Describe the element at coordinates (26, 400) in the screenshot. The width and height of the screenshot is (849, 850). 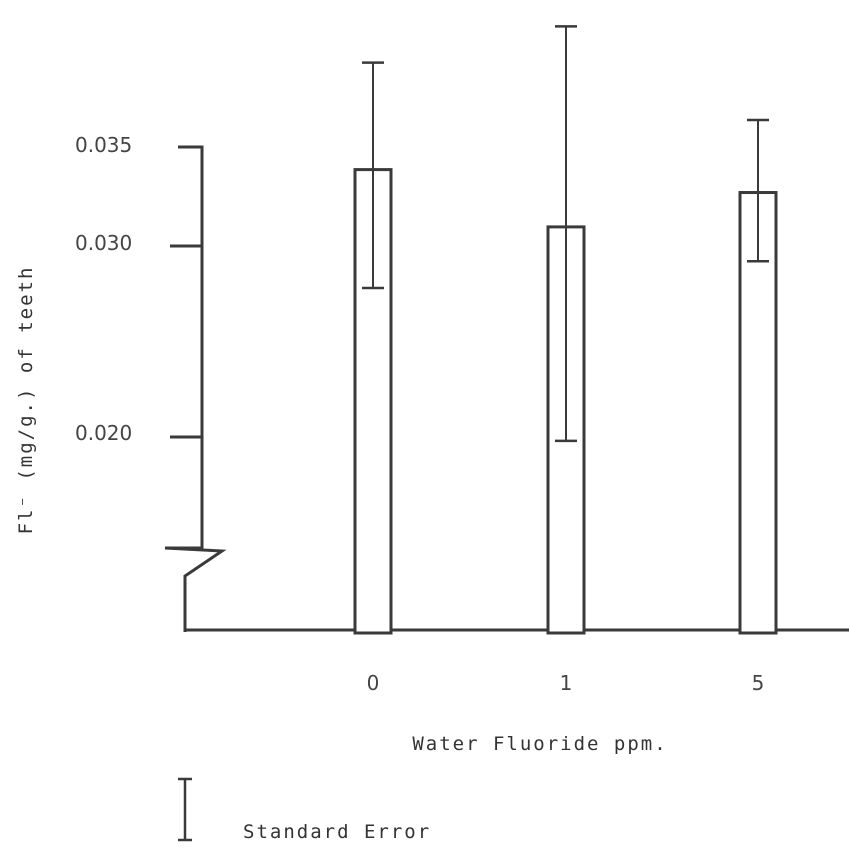
I see `y-axis-label: Fl⁻ (mg/g.) of teeth` at that location.